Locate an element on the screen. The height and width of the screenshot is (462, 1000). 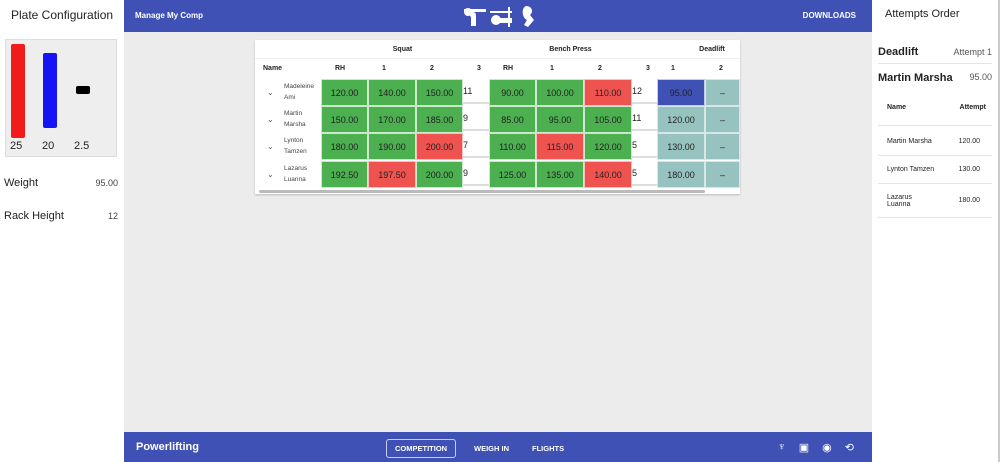
page-scrollbar is located at coordinates (999, 231).